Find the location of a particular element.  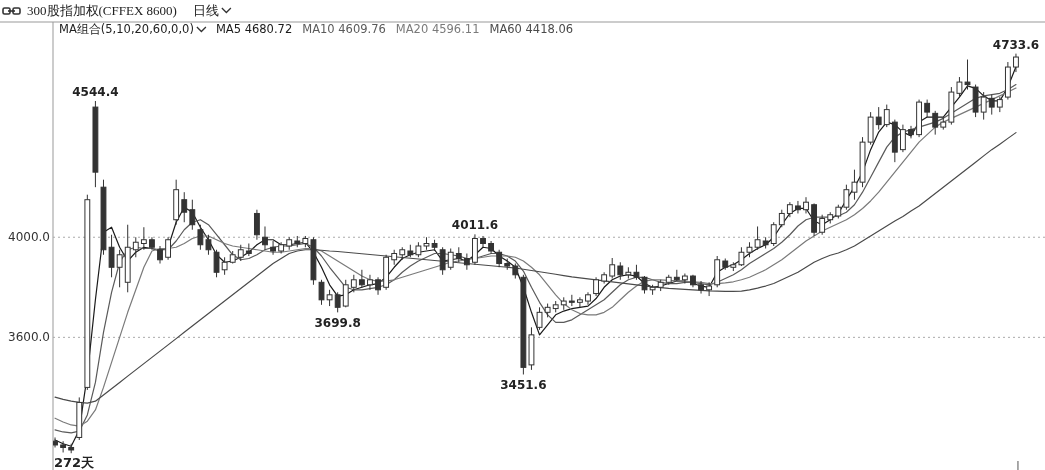

text: MA10 4609.76 is located at coordinates (344, 29).